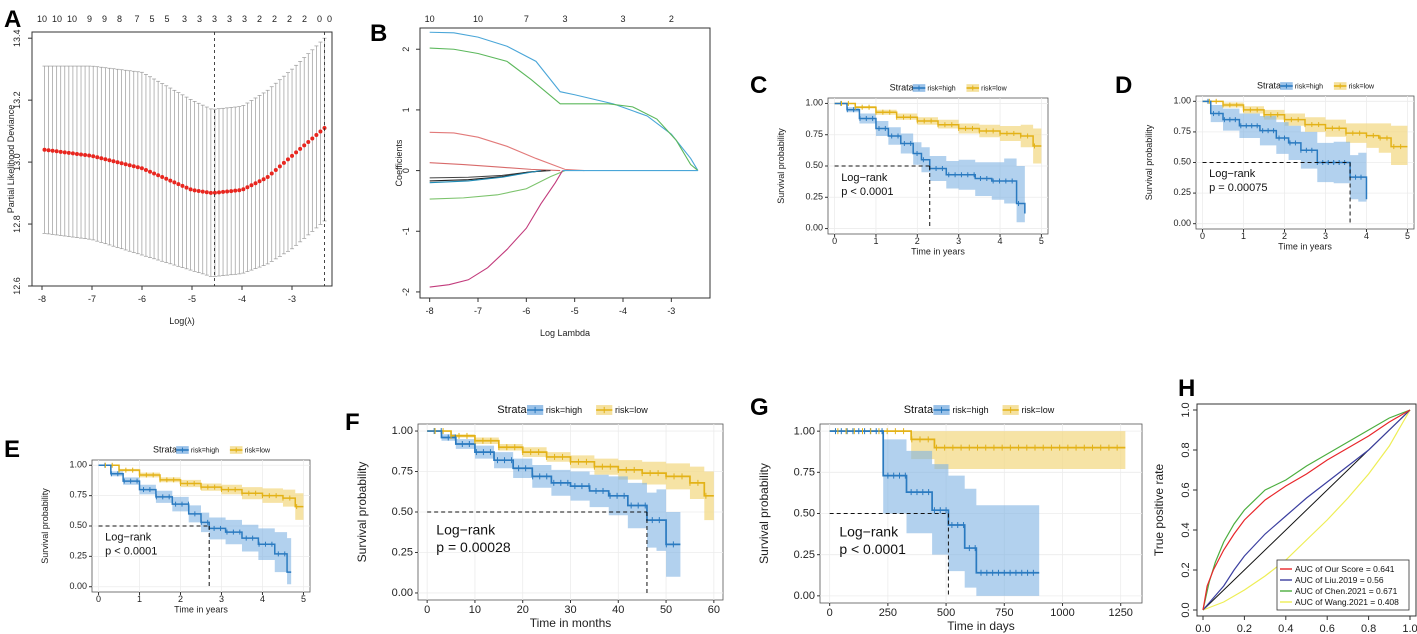  What do you see at coordinates (406, 231) in the screenshot?
I see `tick-label-y: -1` at bounding box center [406, 231].